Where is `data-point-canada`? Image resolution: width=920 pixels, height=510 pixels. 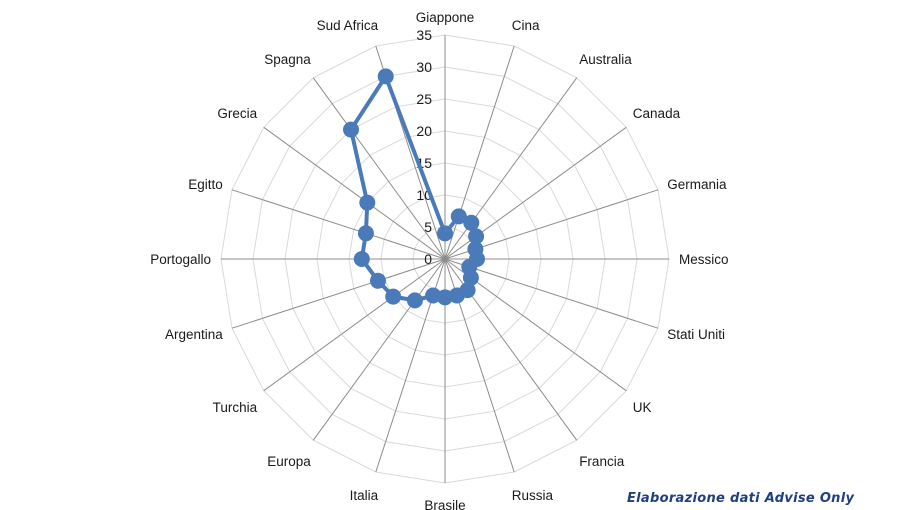 data-point-canada is located at coordinates (476, 236).